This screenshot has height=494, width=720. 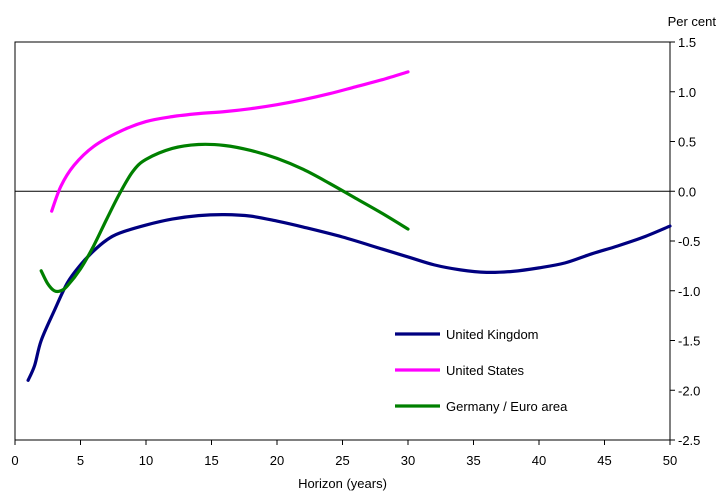 What do you see at coordinates (473, 460) in the screenshot?
I see `x-tick-label: 35` at bounding box center [473, 460].